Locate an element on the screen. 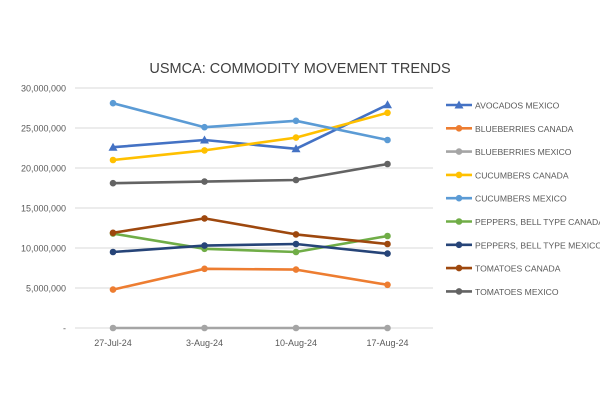 The width and height of the screenshot is (600, 405). legend-item: TOMATOES CANADA is located at coordinates (503, 269).